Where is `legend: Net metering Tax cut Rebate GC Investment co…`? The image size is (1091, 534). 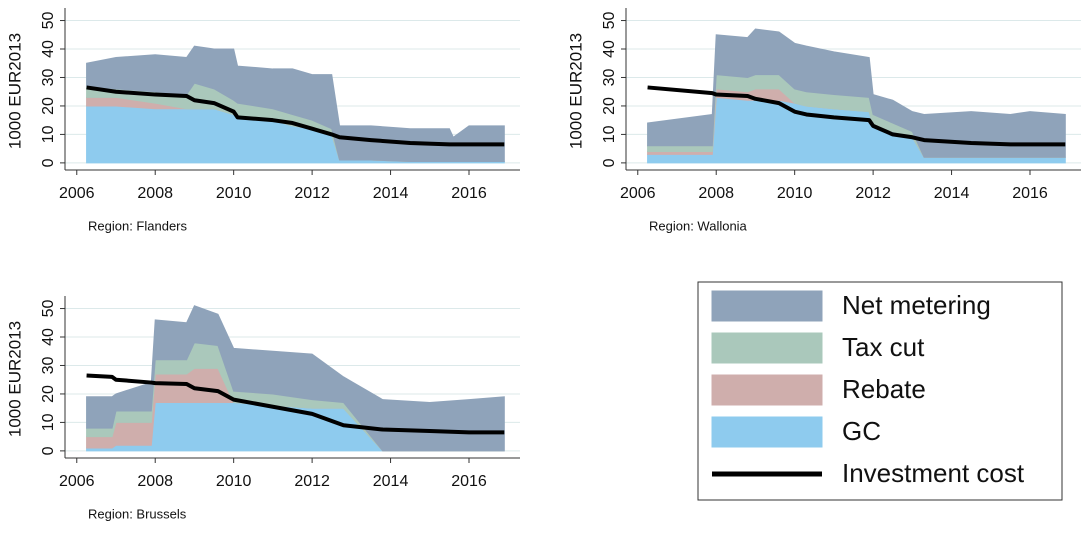
legend: Net metering Tax cut Rebate GC Investment co… is located at coordinates (880, 391).